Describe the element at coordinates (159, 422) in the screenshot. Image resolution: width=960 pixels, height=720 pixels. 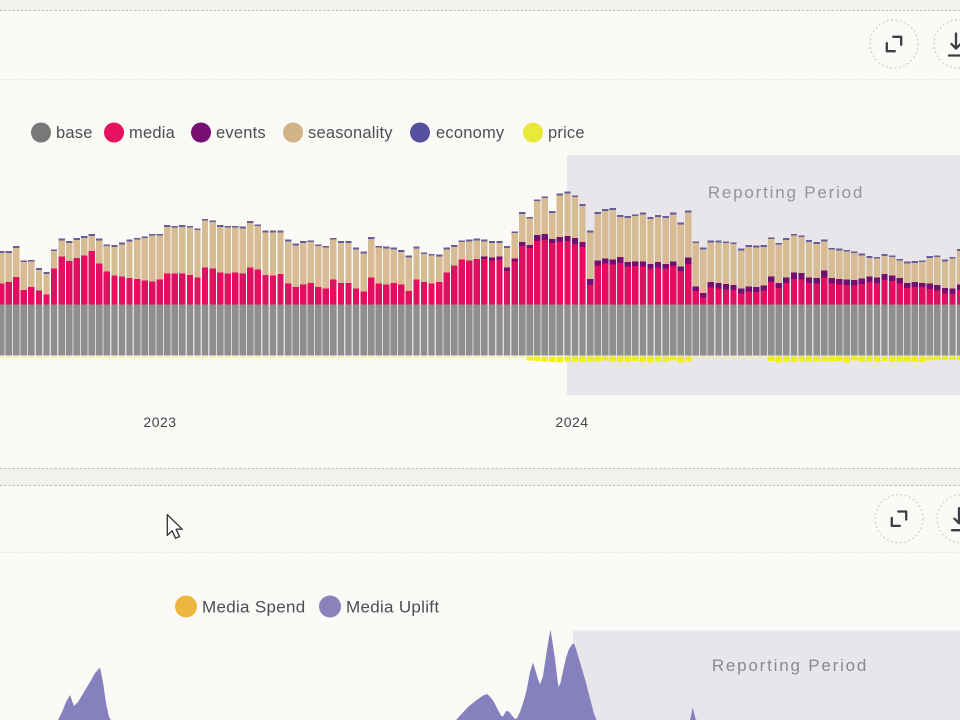
I see `svg-text: 2023` at that location.